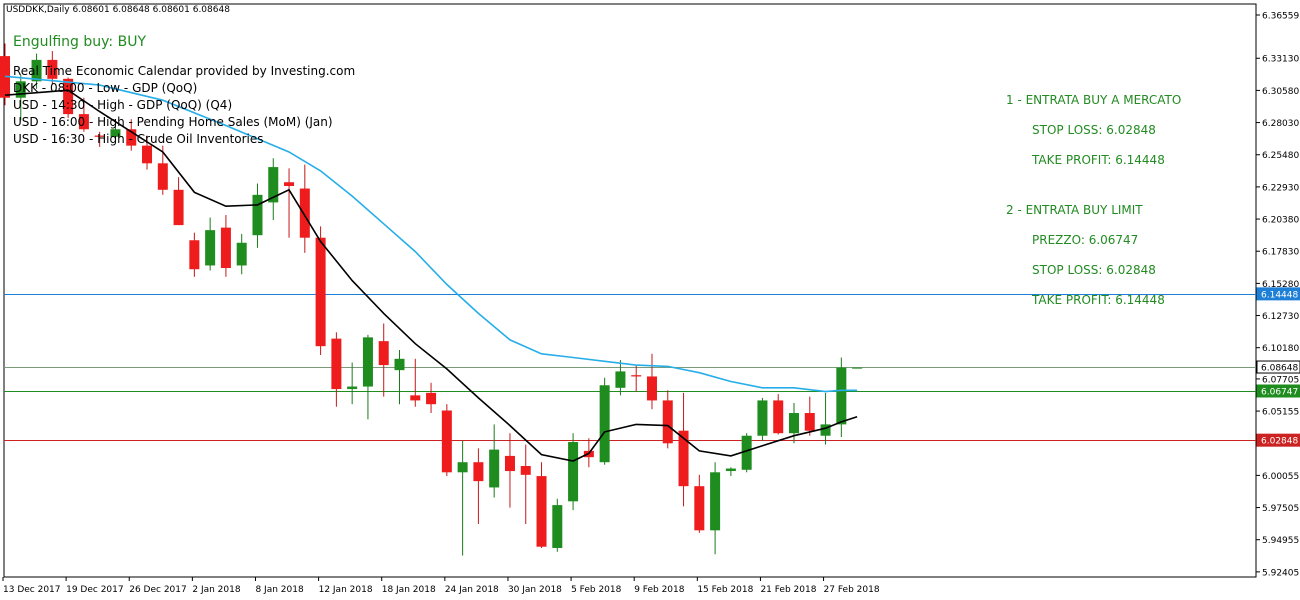  Describe the element at coordinates (1093, 193) in the screenshot. I see `spacer` at that location.